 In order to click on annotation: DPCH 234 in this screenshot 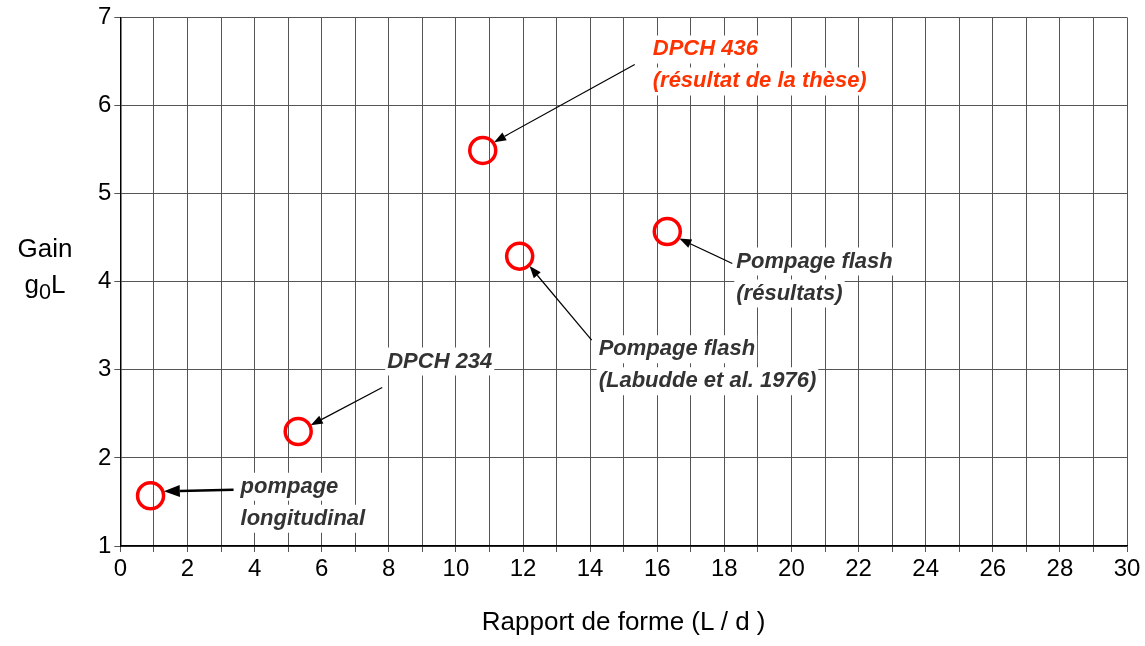, I will do `click(440, 360)`.